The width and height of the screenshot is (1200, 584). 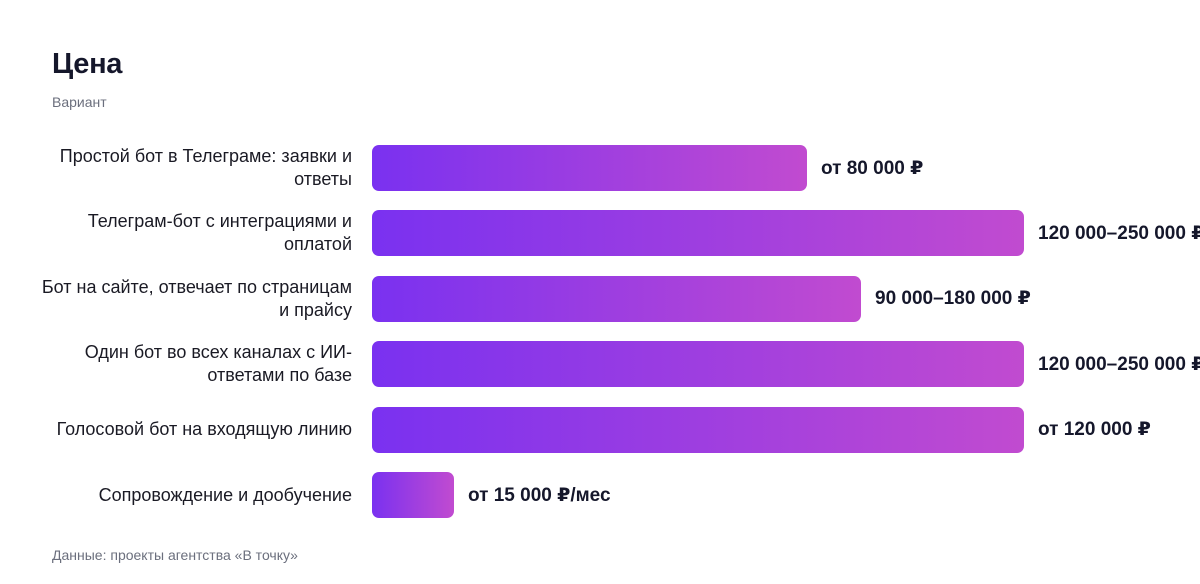 What do you see at coordinates (219, 233) in the screenshot?
I see `category-label: Телеграм-бот с интеграциями и оплатой` at bounding box center [219, 233].